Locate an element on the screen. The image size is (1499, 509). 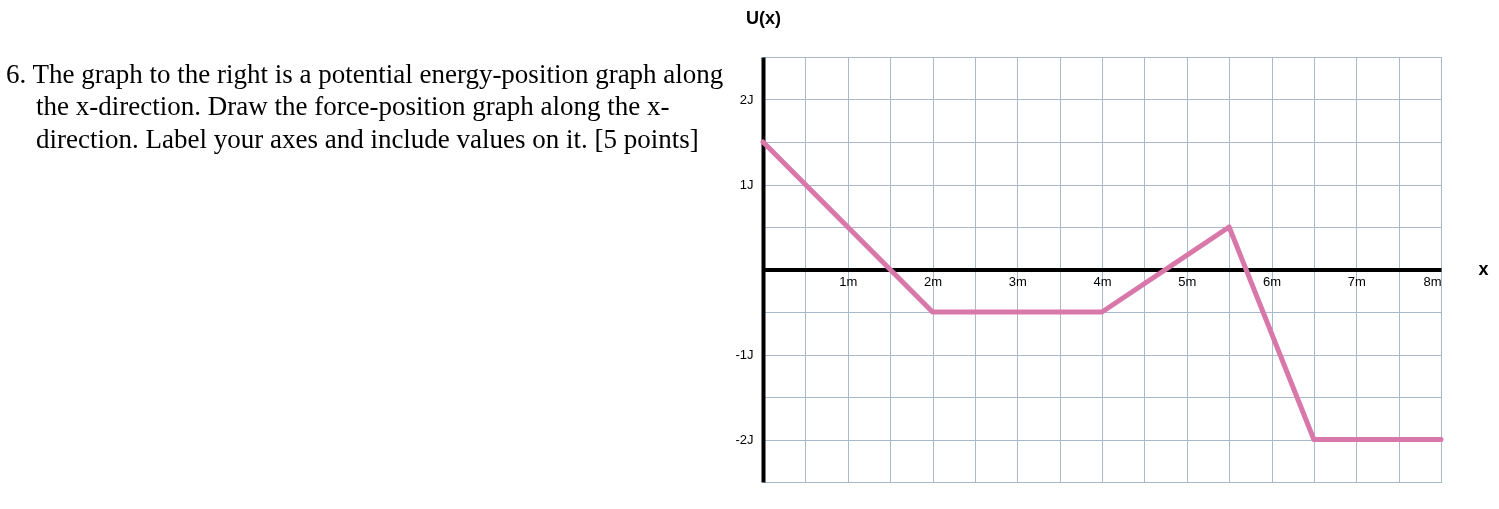
y-tick-label: -1J is located at coordinates (744, 354).